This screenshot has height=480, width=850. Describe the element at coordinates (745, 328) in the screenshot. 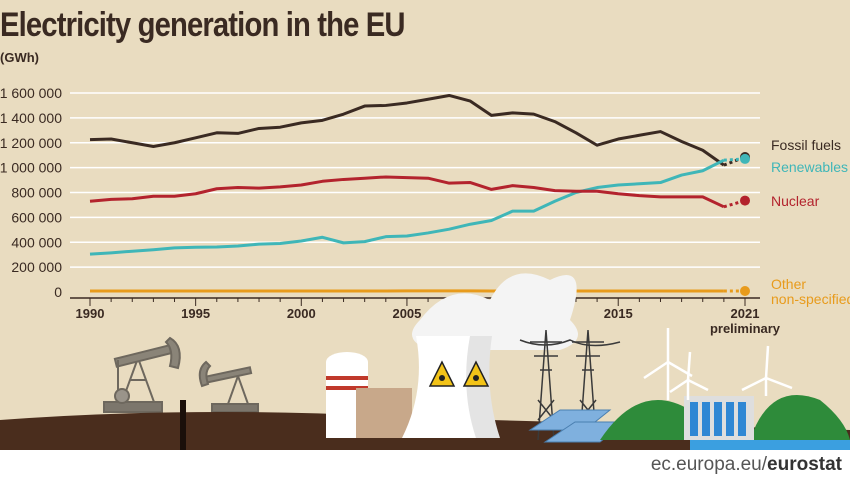

I see `preliminary-annotation: preliminary` at that location.